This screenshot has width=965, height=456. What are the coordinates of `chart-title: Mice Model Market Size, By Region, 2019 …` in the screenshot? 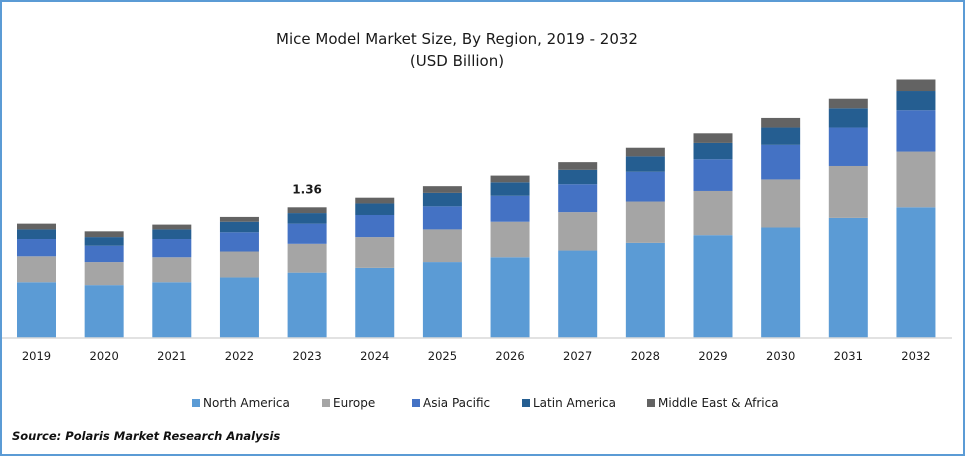 It's located at (457, 39).